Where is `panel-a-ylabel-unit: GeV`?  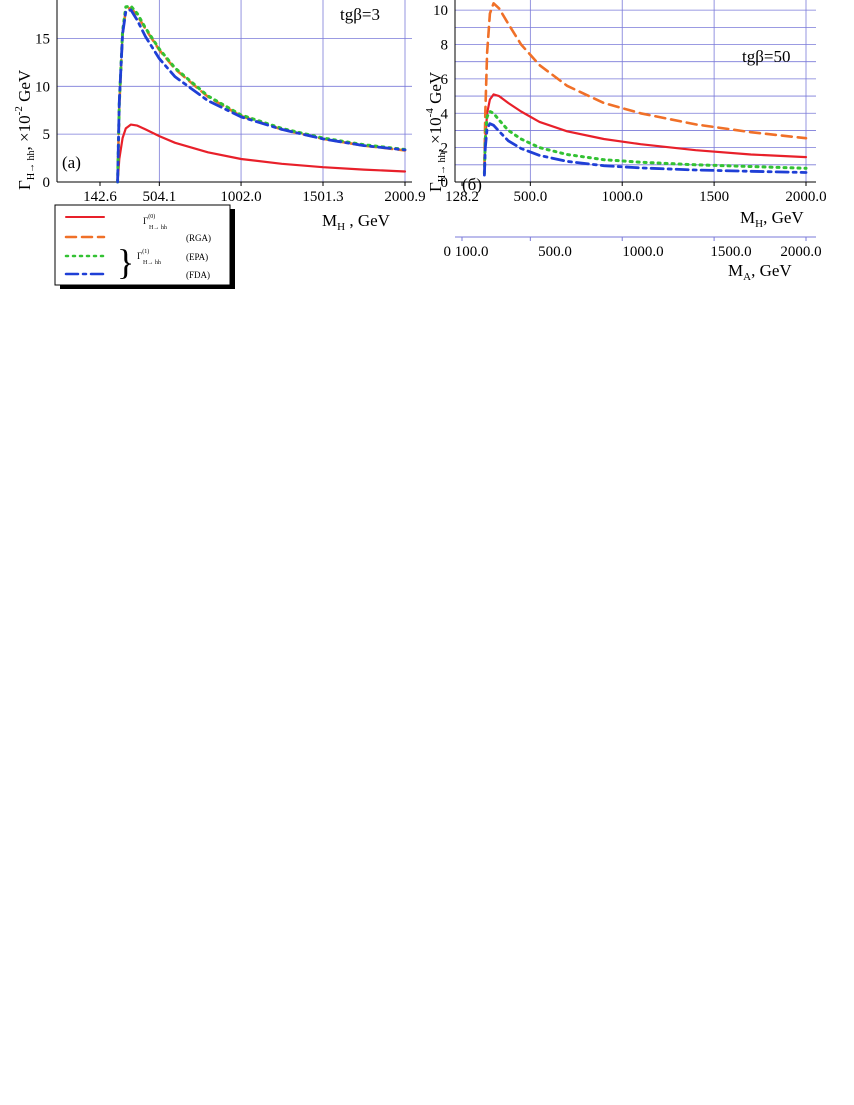 panel-a-ylabel-unit: GeV is located at coordinates (24, 87).